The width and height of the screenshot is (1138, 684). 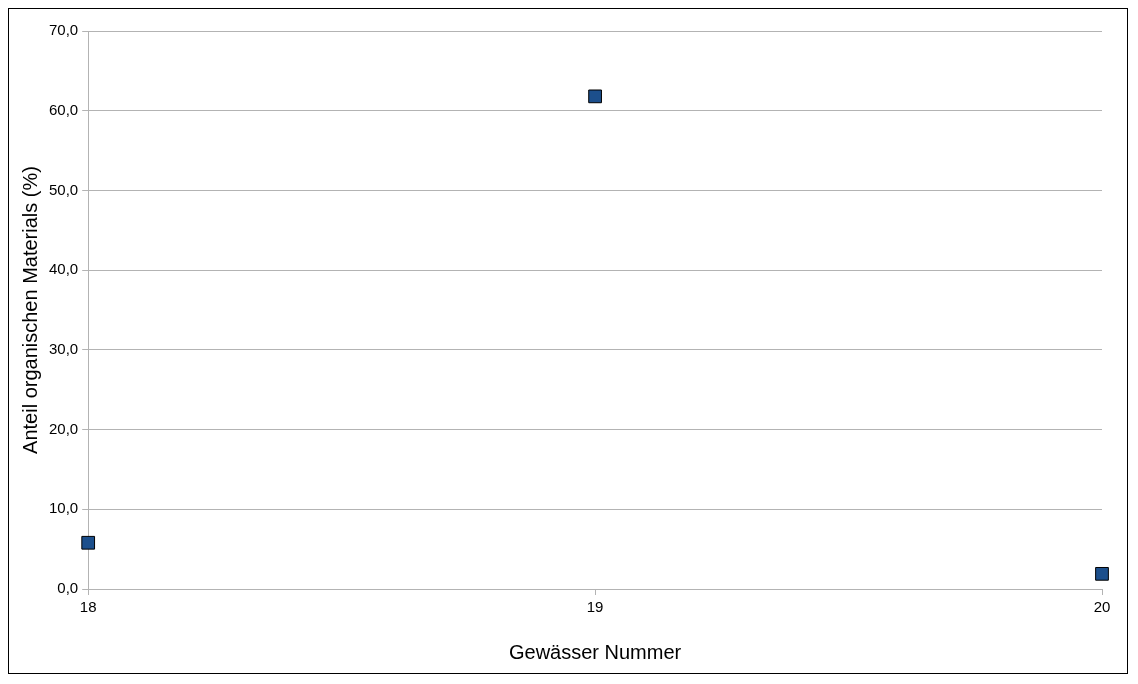 I want to click on y-tick-label: 60,0, so click(x=63, y=109).